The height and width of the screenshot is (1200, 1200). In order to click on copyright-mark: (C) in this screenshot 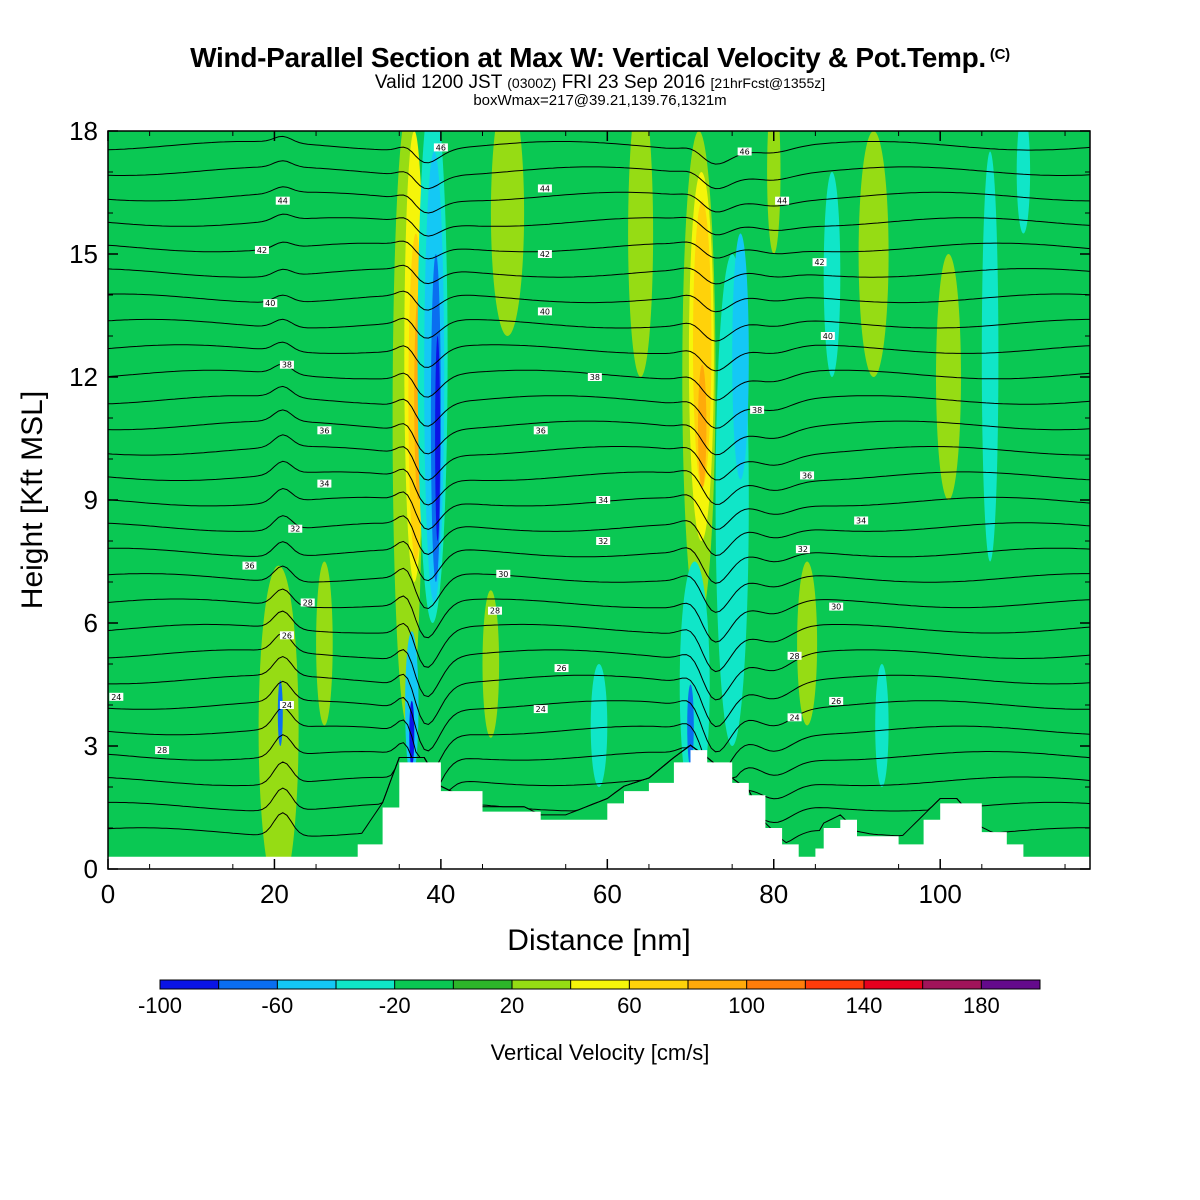, I will do `click(999, 54)`.